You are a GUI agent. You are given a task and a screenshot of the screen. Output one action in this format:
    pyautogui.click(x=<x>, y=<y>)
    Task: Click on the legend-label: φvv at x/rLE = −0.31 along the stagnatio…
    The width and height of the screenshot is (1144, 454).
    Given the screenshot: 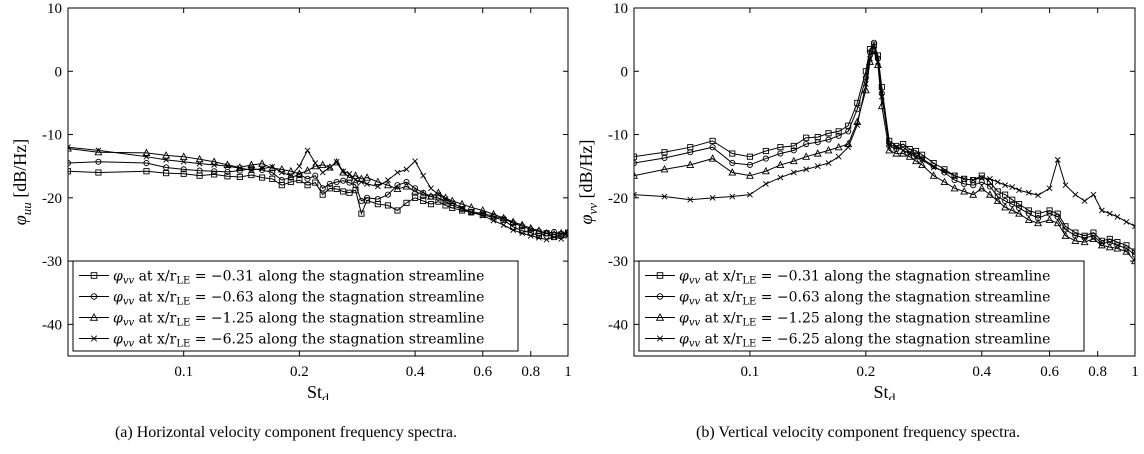 What is the action you would take?
    pyautogui.click(x=298, y=278)
    